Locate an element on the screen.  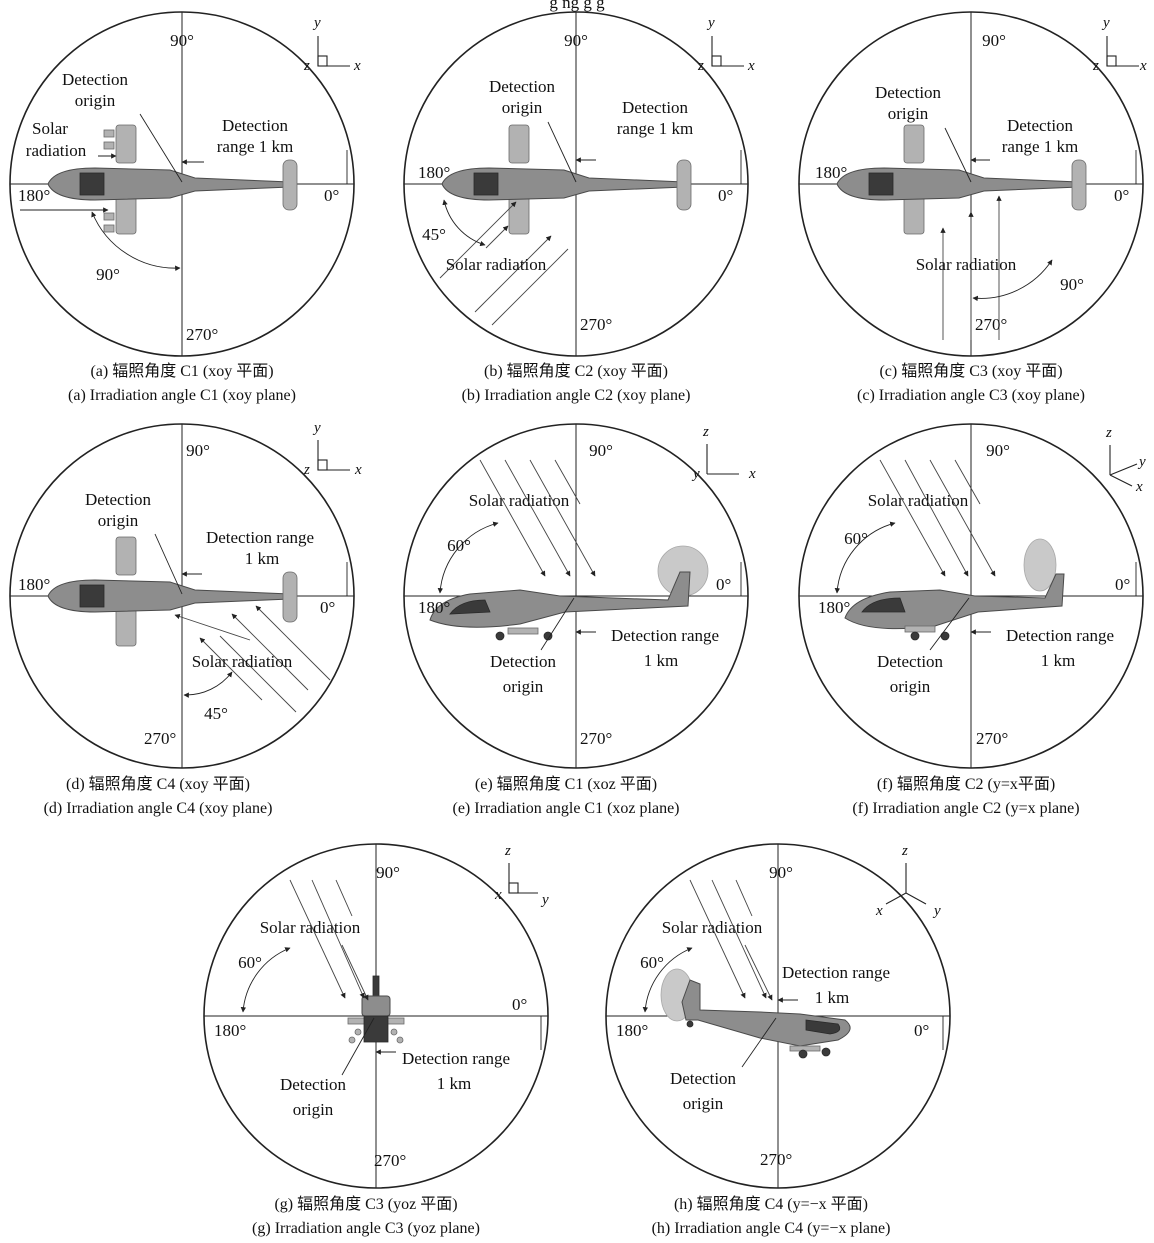
angle-45-annot: 45° is located at coordinates (434, 234).